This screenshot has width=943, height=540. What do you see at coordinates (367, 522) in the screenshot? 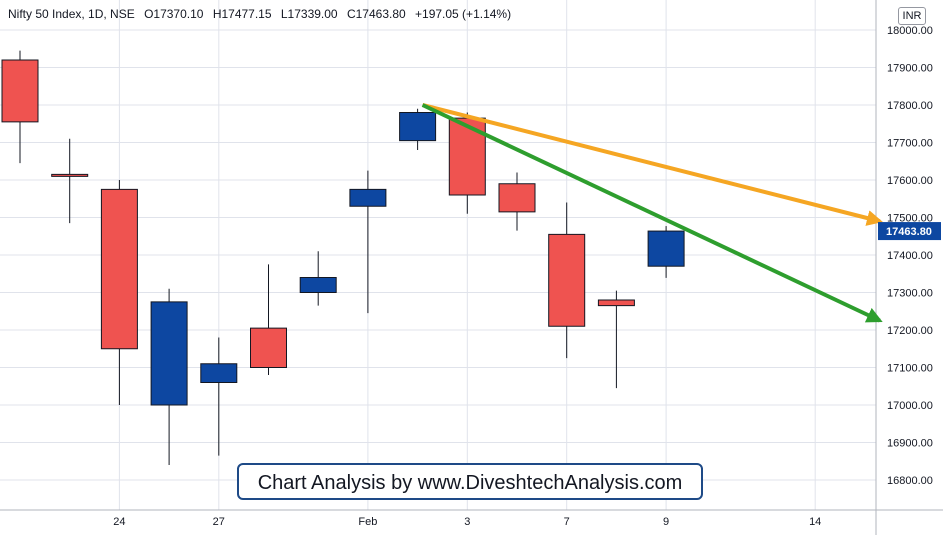
I see `x-tick-label: Feb` at bounding box center [367, 522].